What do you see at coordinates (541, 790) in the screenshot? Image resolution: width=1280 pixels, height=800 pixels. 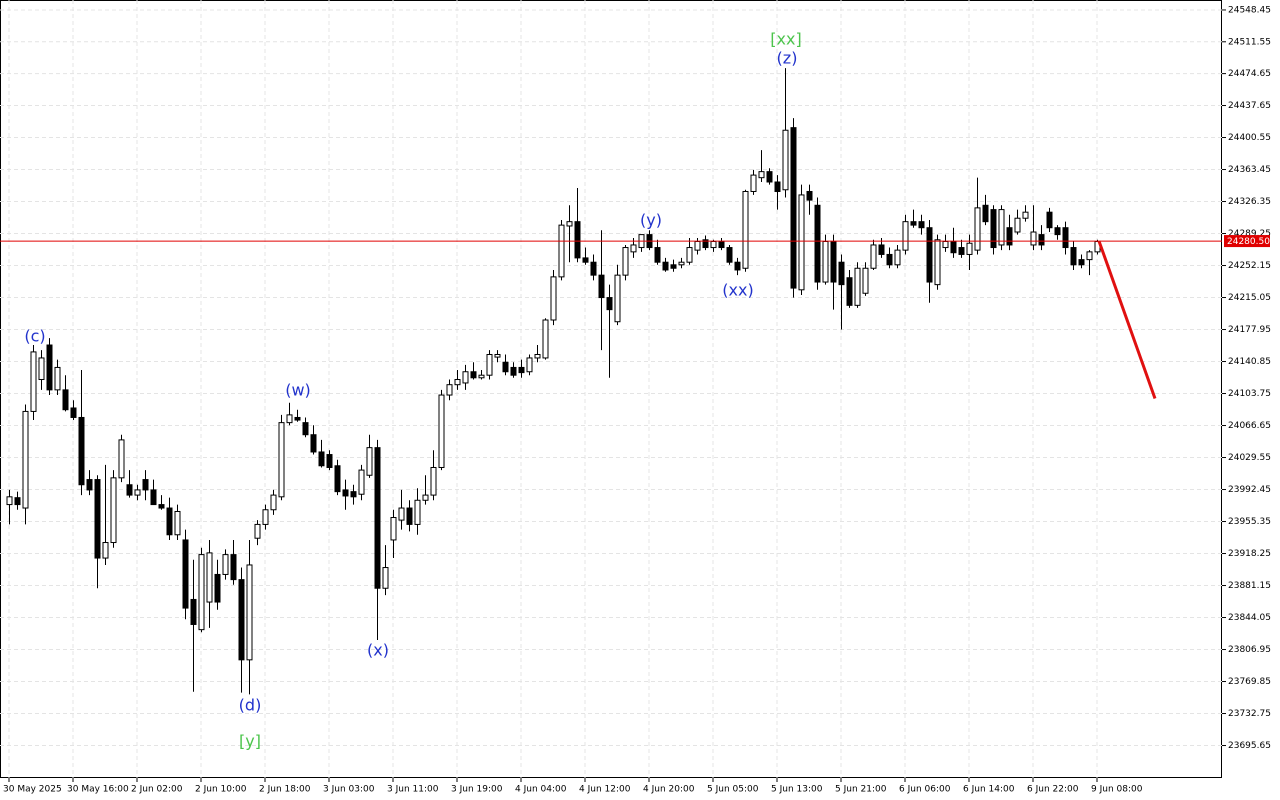 I see `x-tick-label: 4 Jun 04:00` at bounding box center [541, 790].